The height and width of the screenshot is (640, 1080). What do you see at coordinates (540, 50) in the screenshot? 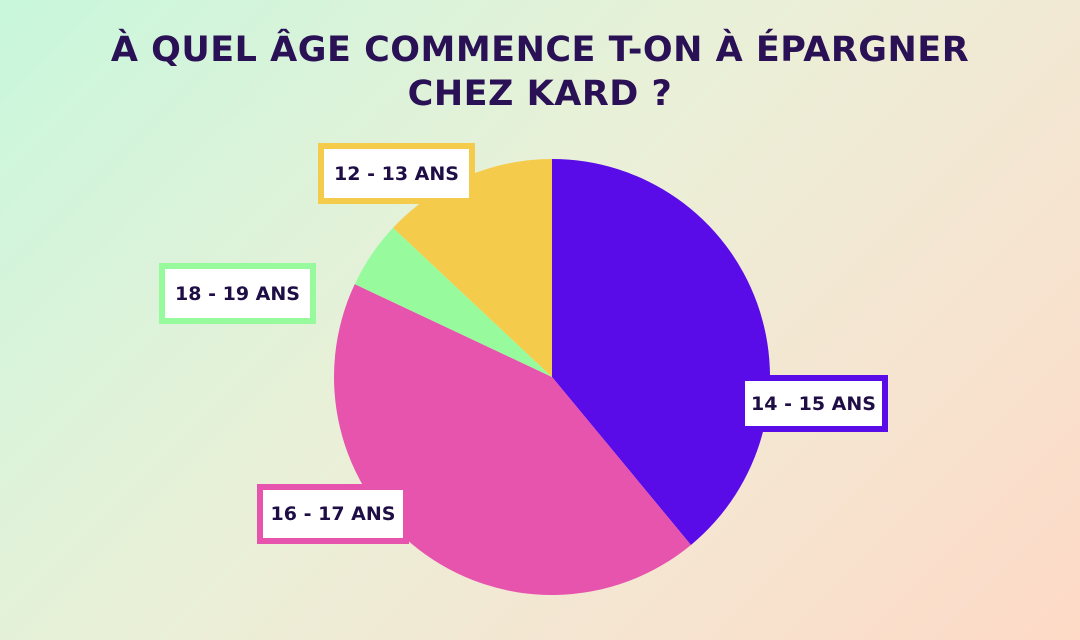
I see `chart-title-line-1: À QUEL ÂGE COMMENCE T-ON À ÉPARGNER` at bounding box center [540, 50].